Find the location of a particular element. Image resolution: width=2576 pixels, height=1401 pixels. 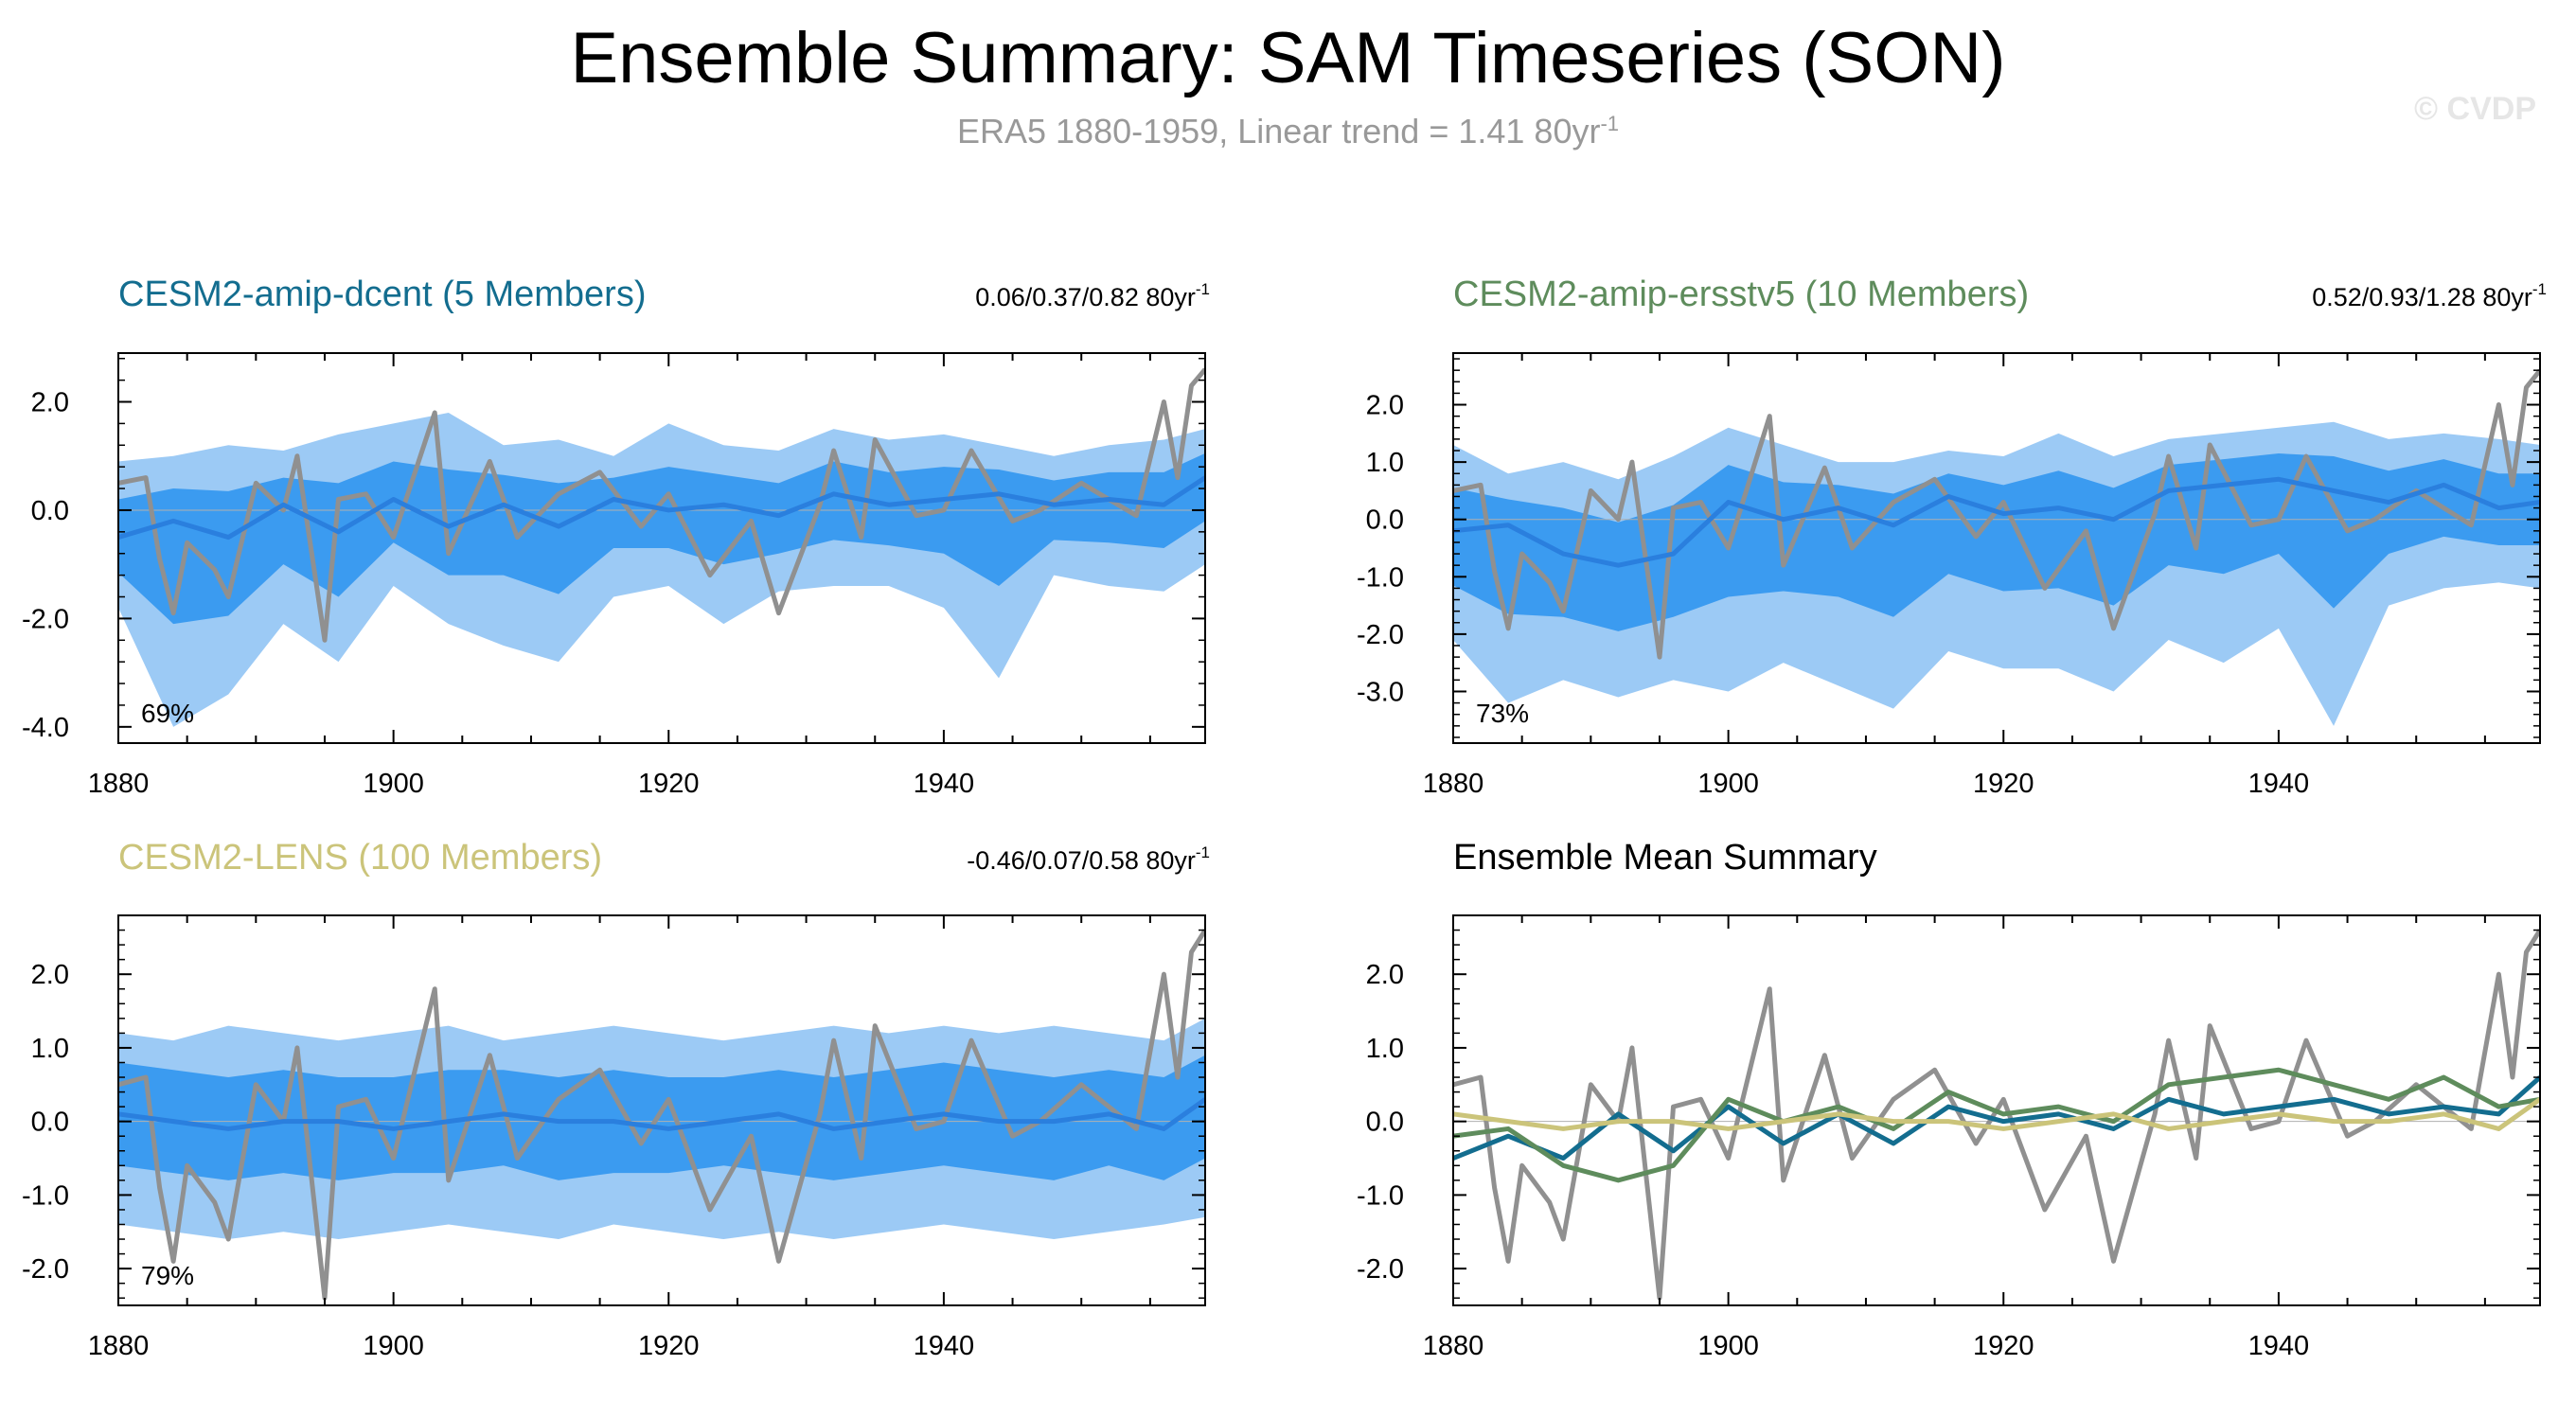

cvdp-watermark: © CVDP is located at coordinates (2475, 109).